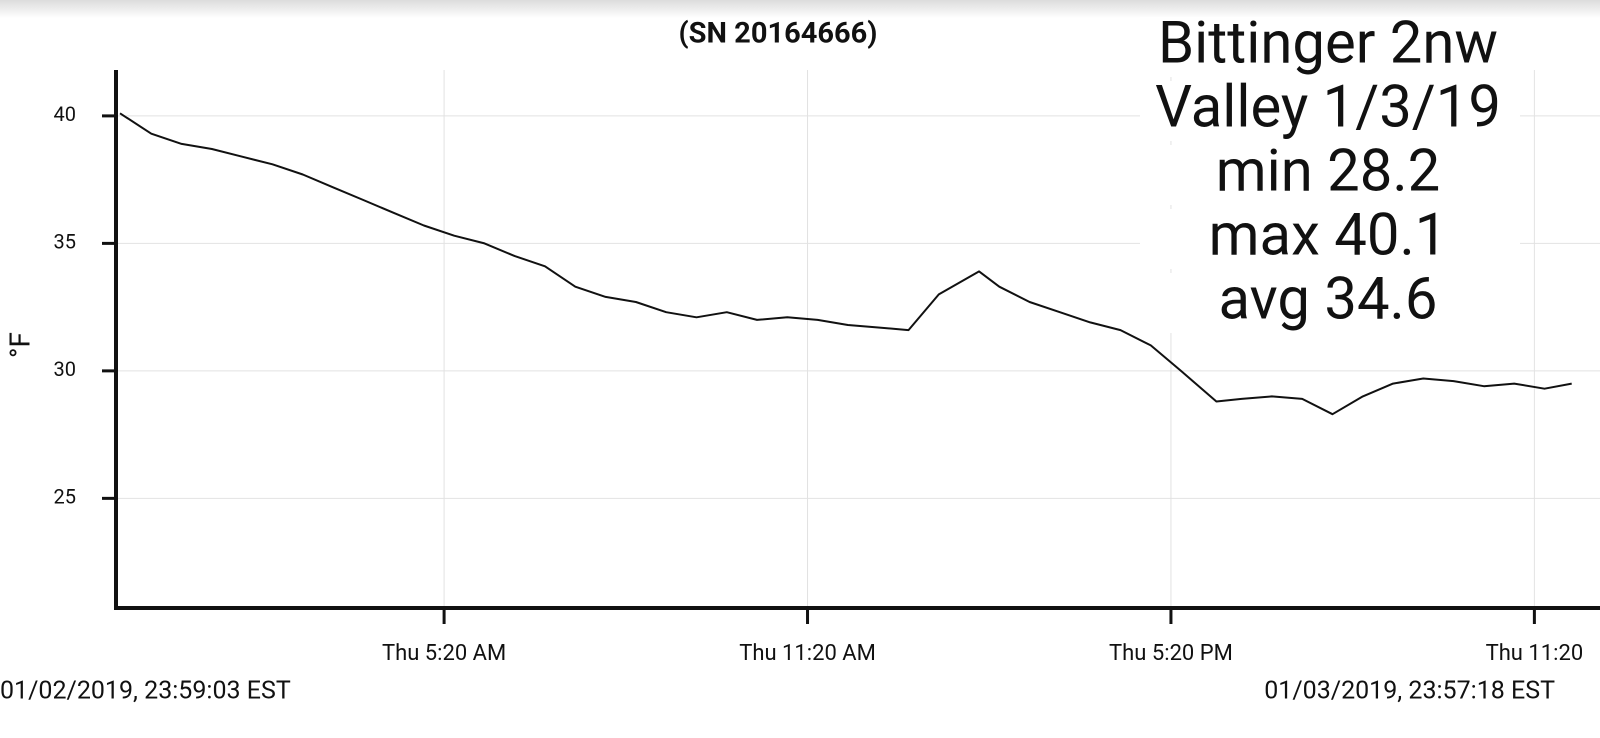 The height and width of the screenshot is (738, 1600). What do you see at coordinates (444, 653) in the screenshot?
I see `x-tick-label: Thu 5:20 AM` at bounding box center [444, 653].